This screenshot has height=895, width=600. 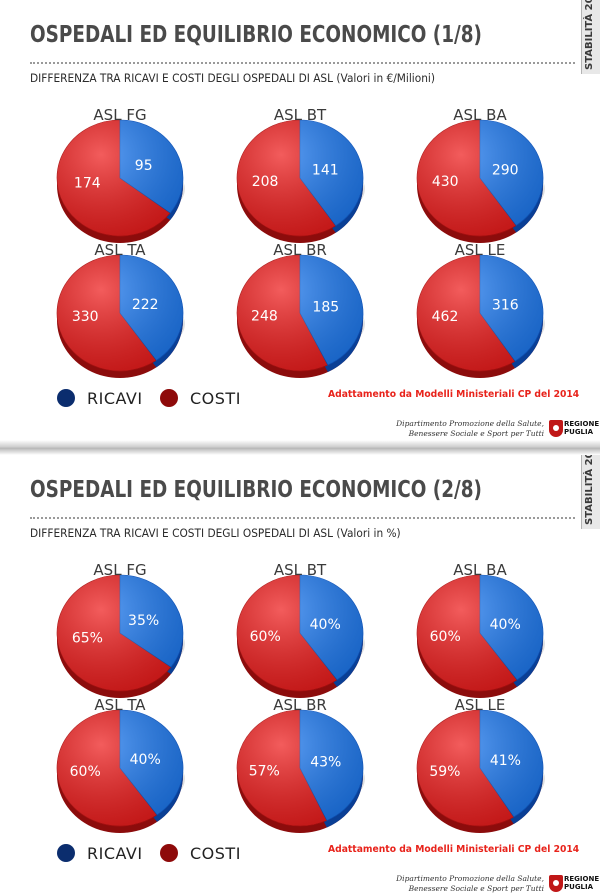 What do you see at coordinates (590, 37) in the screenshot?
I see `side-tab: STABILITÀ 201` at bounding box center [590, 37].